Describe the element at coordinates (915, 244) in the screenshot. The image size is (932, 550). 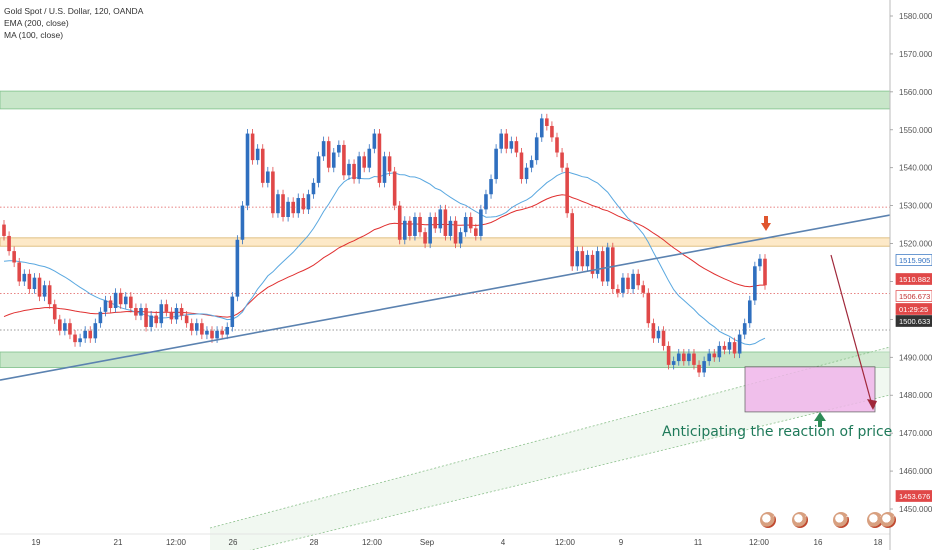
I see `y-tick-label: 1520.000` at that location.